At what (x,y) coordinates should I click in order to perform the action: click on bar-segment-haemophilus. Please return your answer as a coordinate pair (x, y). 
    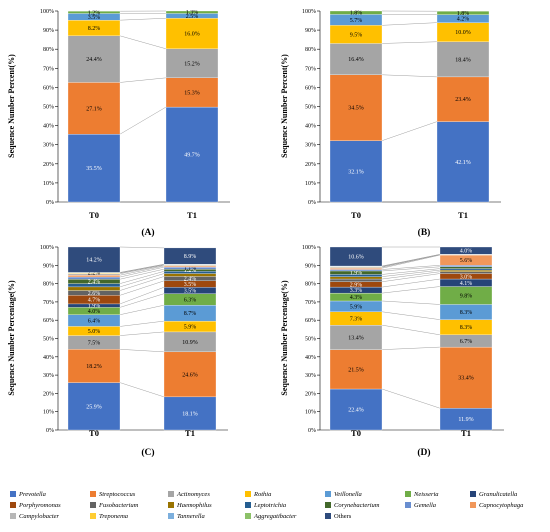
    Looking at the image, I should click on (94, 288).